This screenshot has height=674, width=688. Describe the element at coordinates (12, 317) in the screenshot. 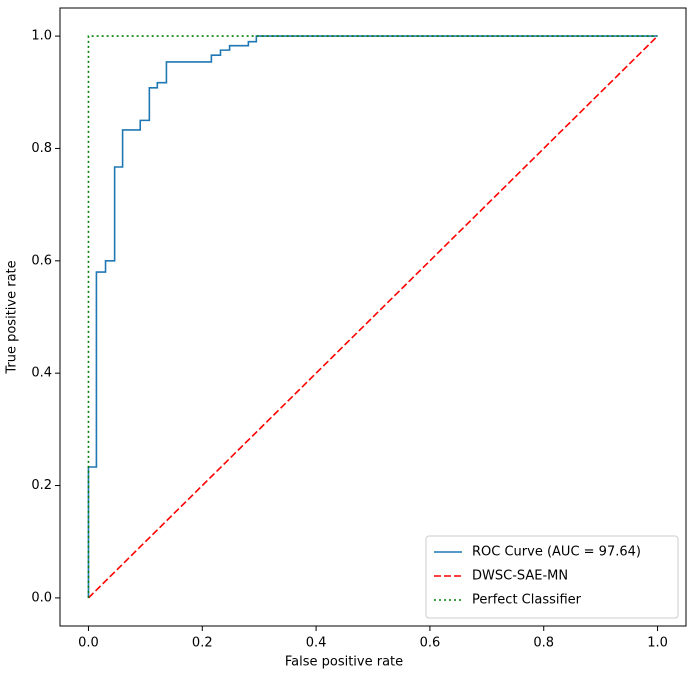

I see `y-axis-label: True positive rate` at that location.